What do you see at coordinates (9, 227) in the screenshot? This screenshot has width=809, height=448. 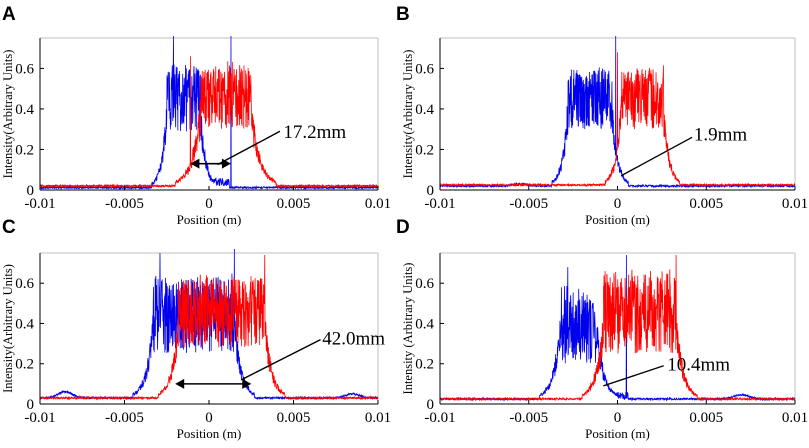 I see `panel-label: C` at bounding box center [9, 227].